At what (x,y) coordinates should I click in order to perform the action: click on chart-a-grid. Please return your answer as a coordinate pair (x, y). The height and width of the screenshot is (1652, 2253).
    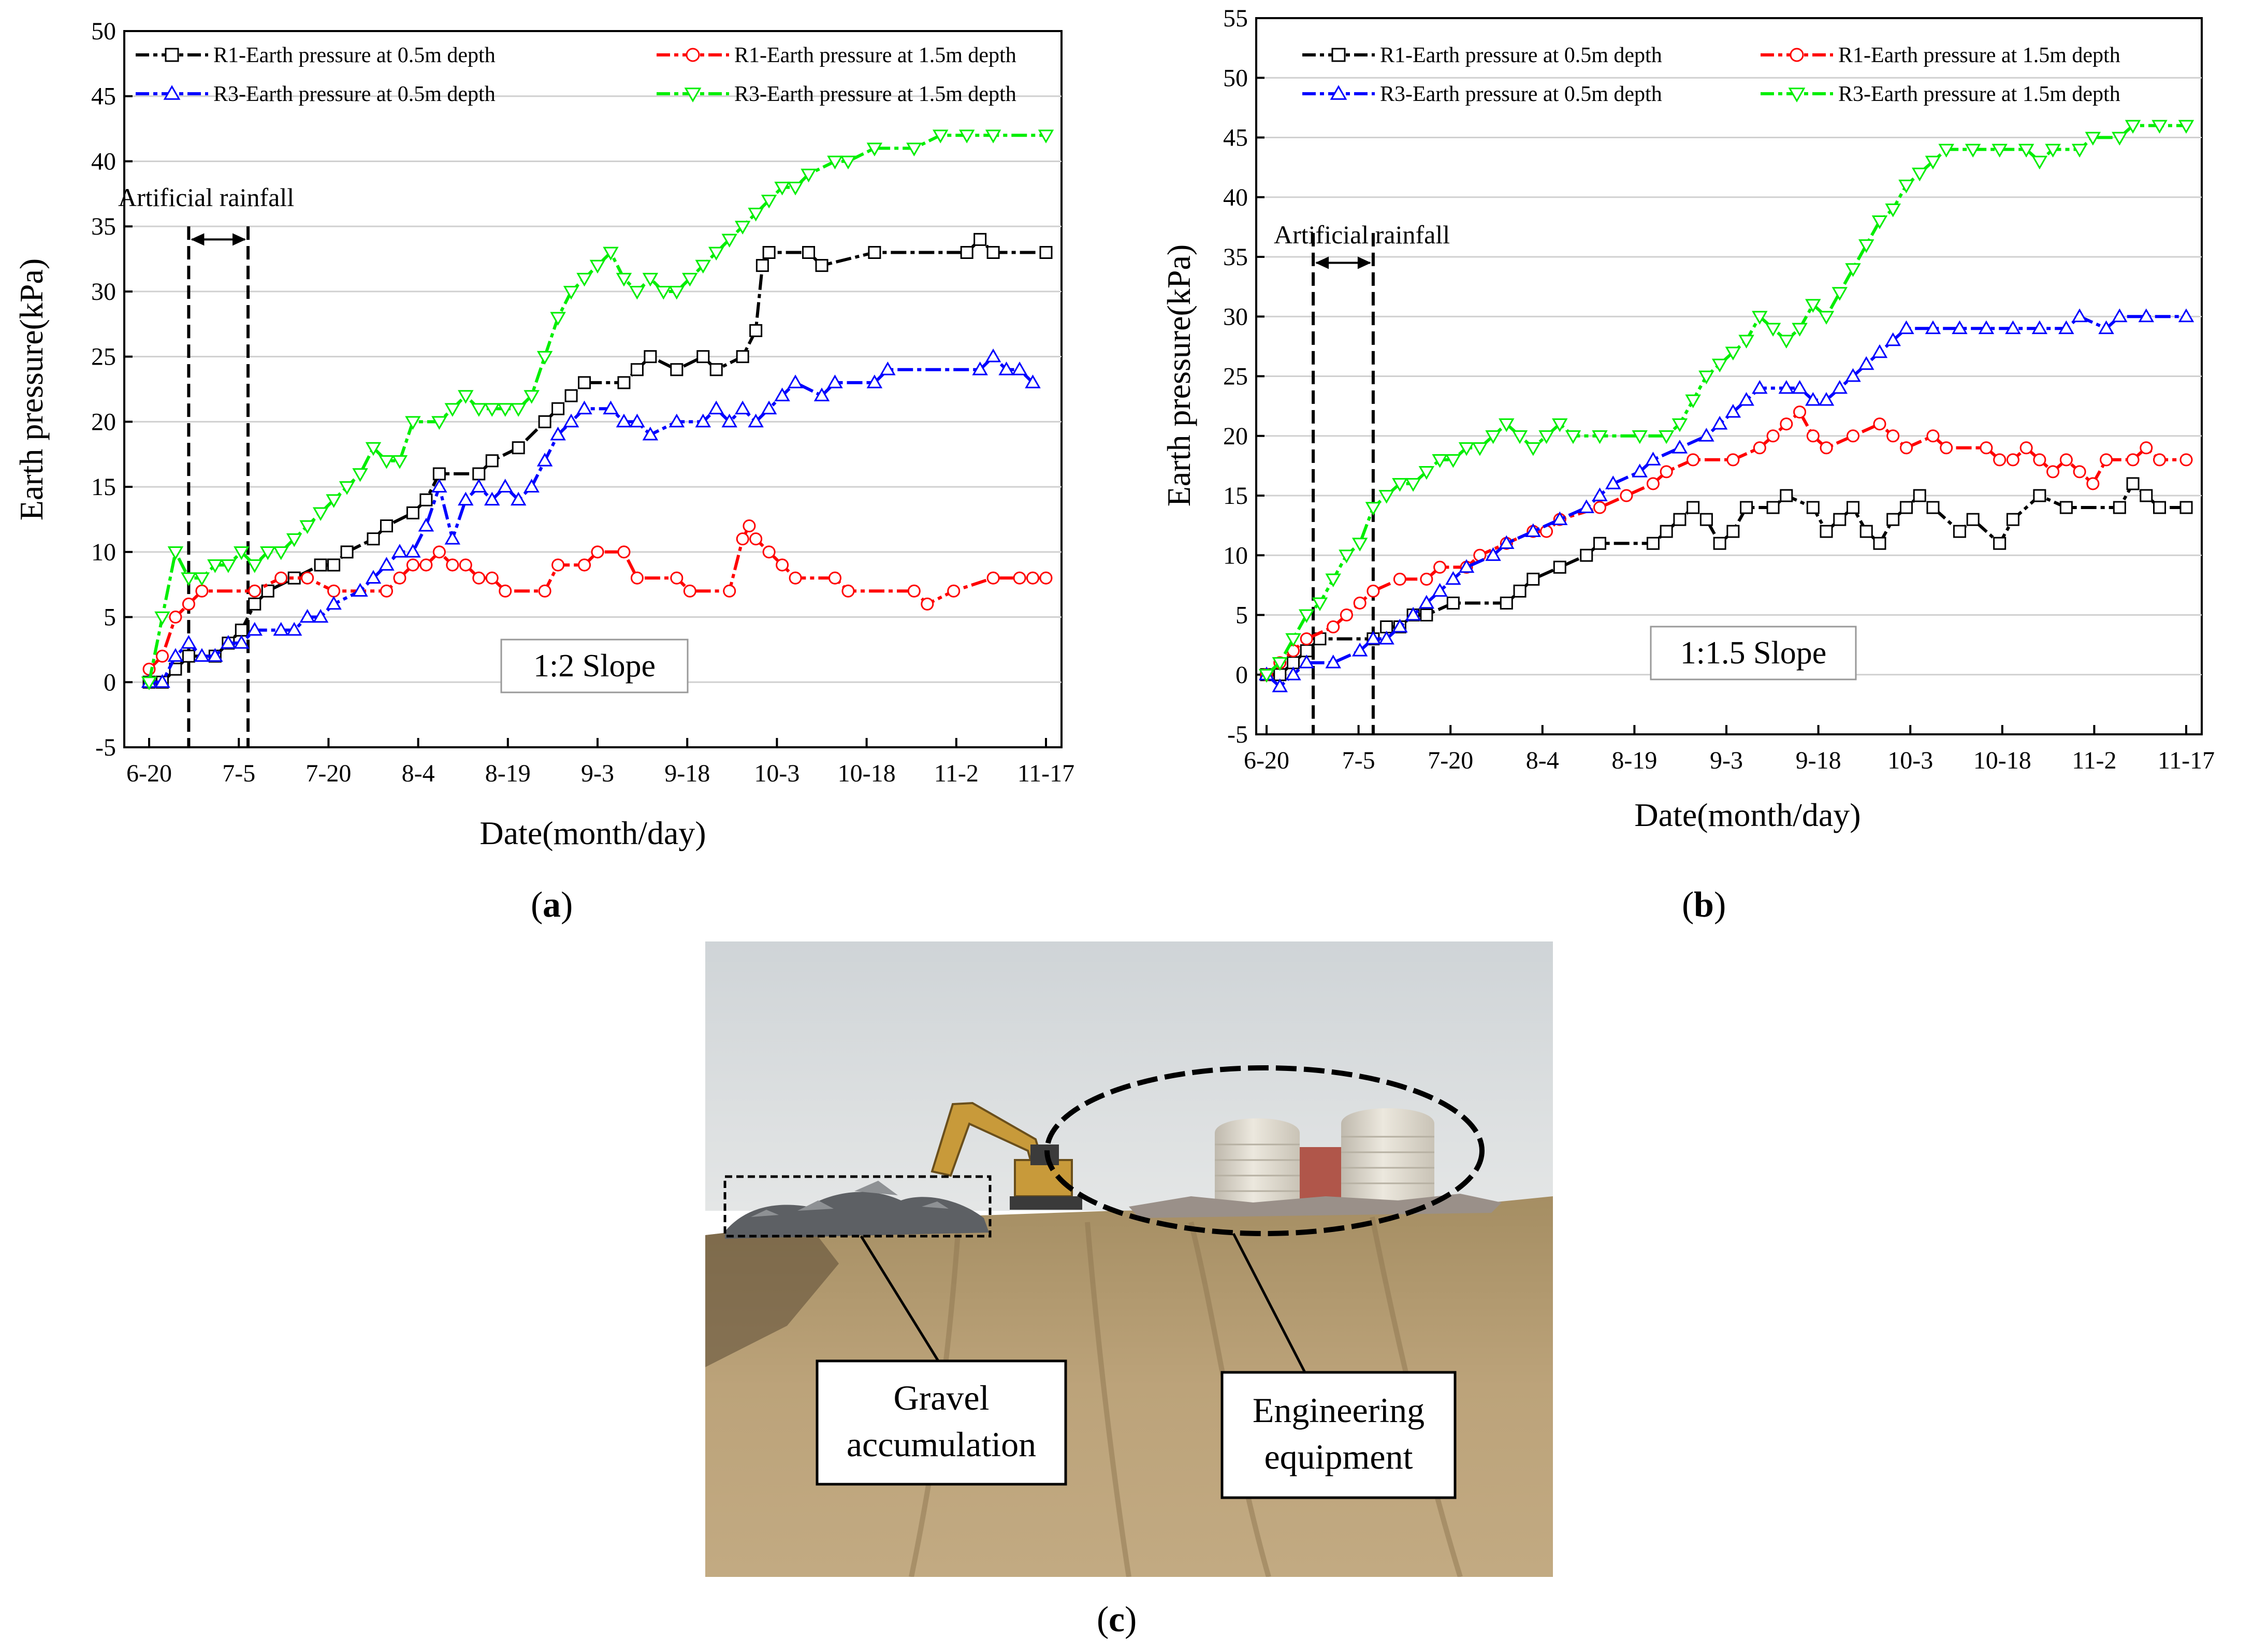
    Looking at the image, I should click on (593, 389).